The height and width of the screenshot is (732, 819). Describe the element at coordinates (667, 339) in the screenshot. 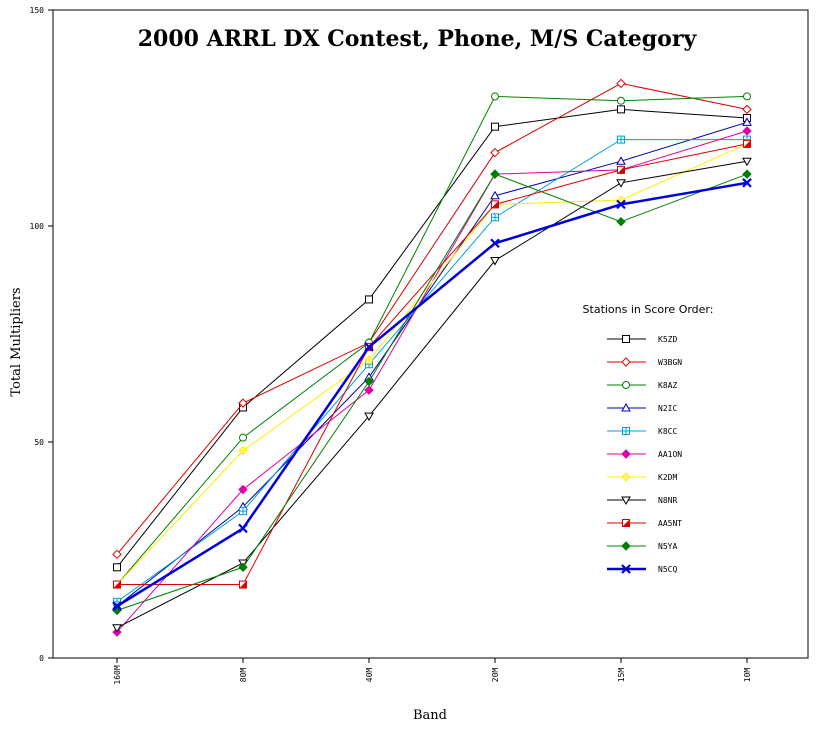

I see `legend-label: K5ZD` at that location.